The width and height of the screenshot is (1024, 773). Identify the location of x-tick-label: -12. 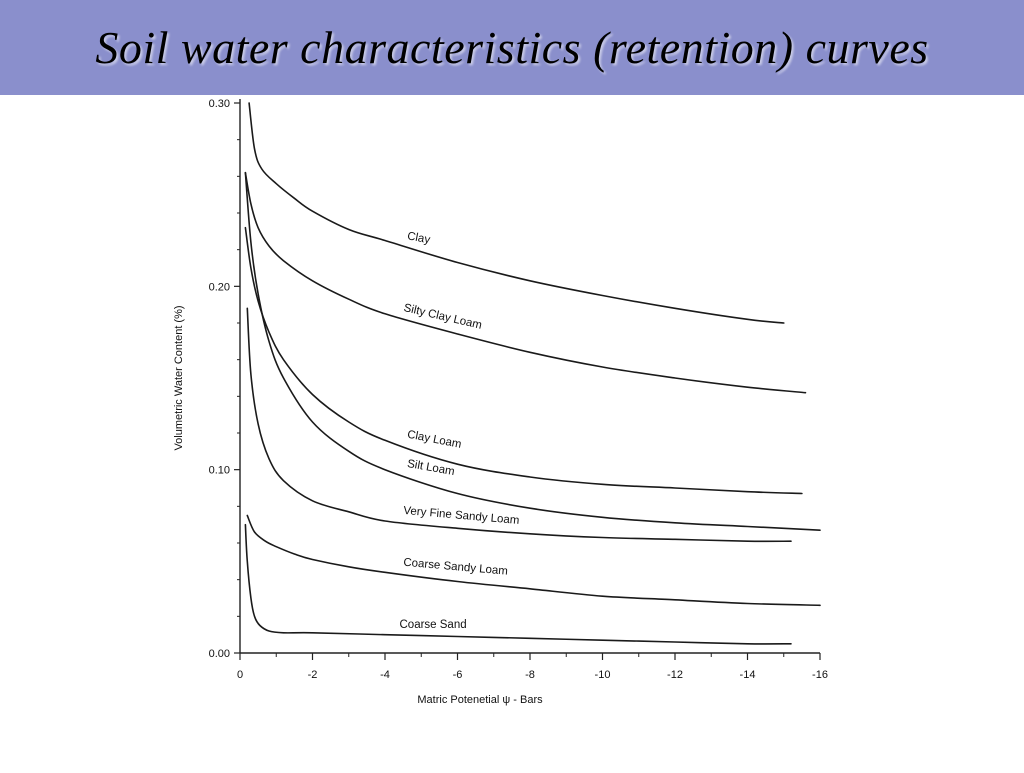
(675, 675).